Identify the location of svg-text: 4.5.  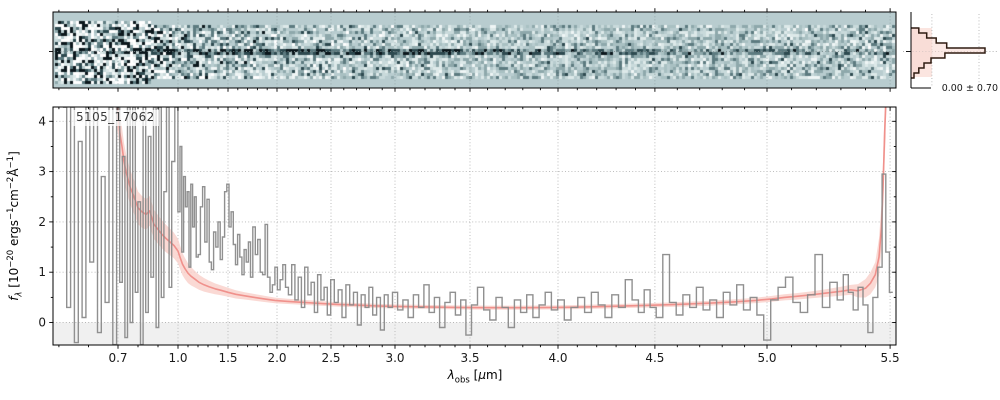
(654, 358).